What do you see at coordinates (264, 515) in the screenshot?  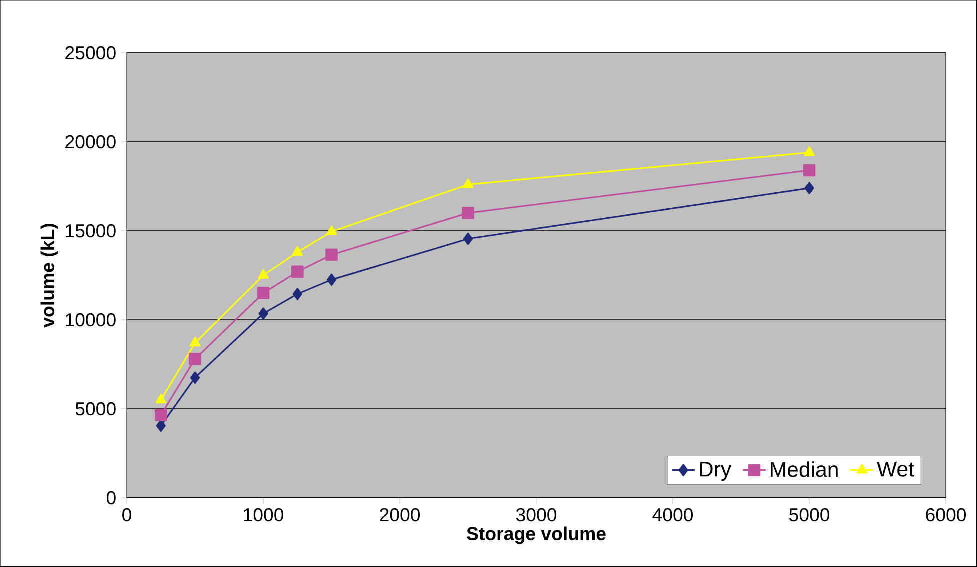 I see `x-tick-label: 1000` at bounding box center [264, 515].